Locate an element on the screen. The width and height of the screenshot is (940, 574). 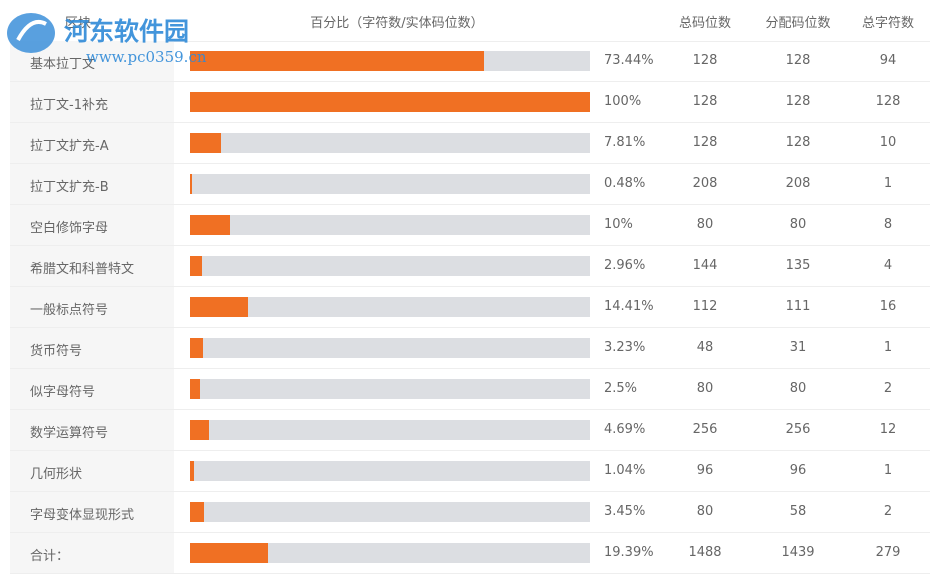
percent-label: 14.41% is located at coordinates (629, 306).